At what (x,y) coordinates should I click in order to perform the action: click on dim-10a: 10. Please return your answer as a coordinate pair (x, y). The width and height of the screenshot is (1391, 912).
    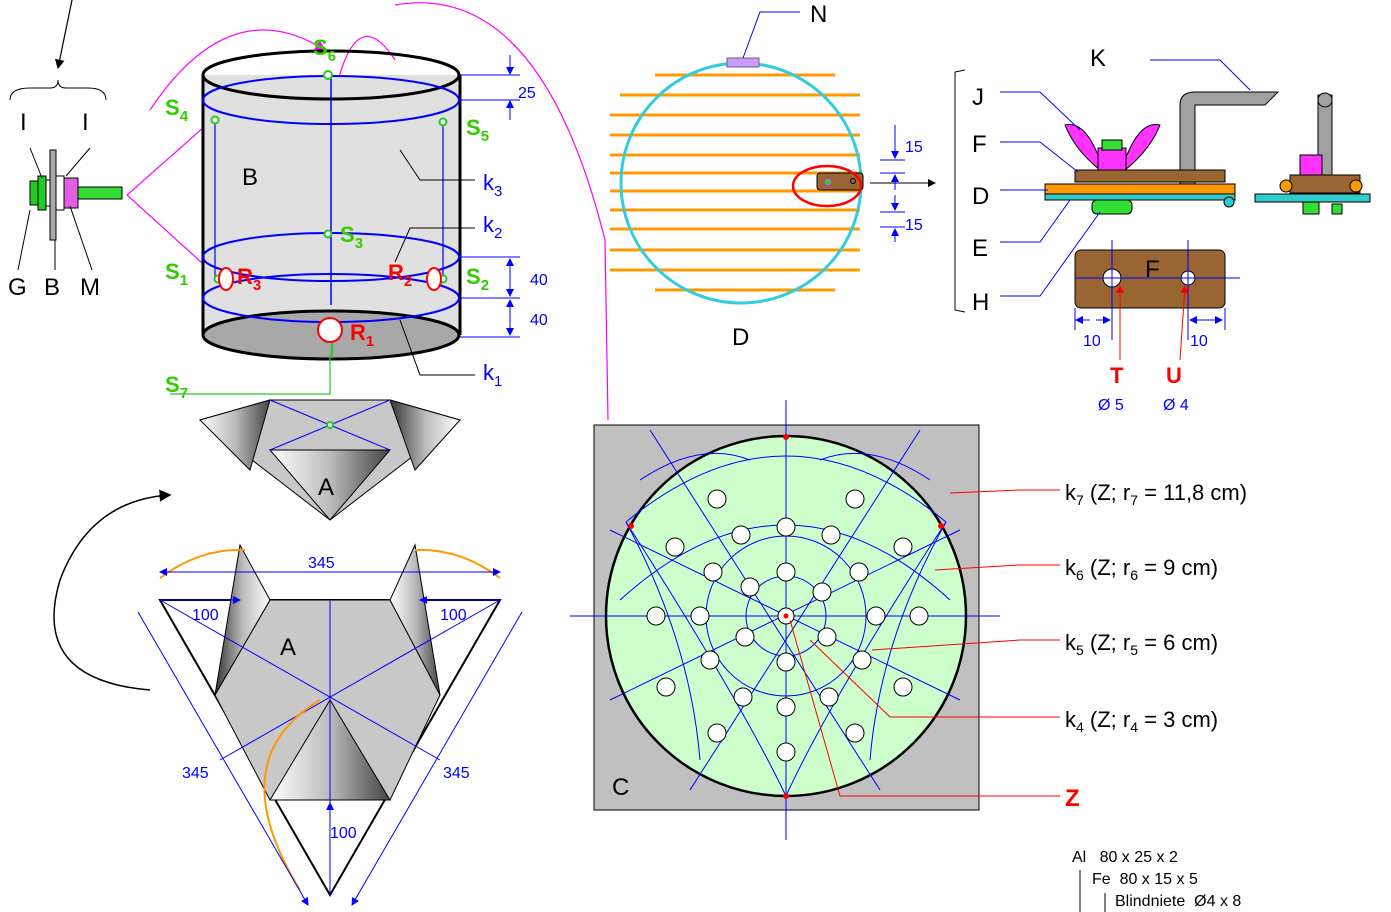
    Looking at the image, I should click on (1092, 341).